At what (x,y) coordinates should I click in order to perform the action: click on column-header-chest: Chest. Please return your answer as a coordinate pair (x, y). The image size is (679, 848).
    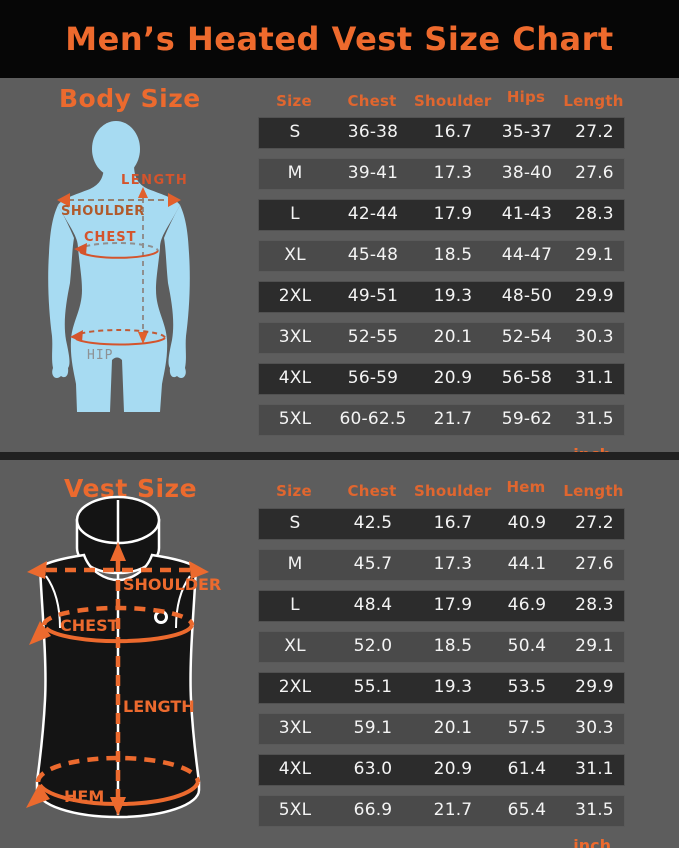
    Looking at the image, I should click on (372, 491).